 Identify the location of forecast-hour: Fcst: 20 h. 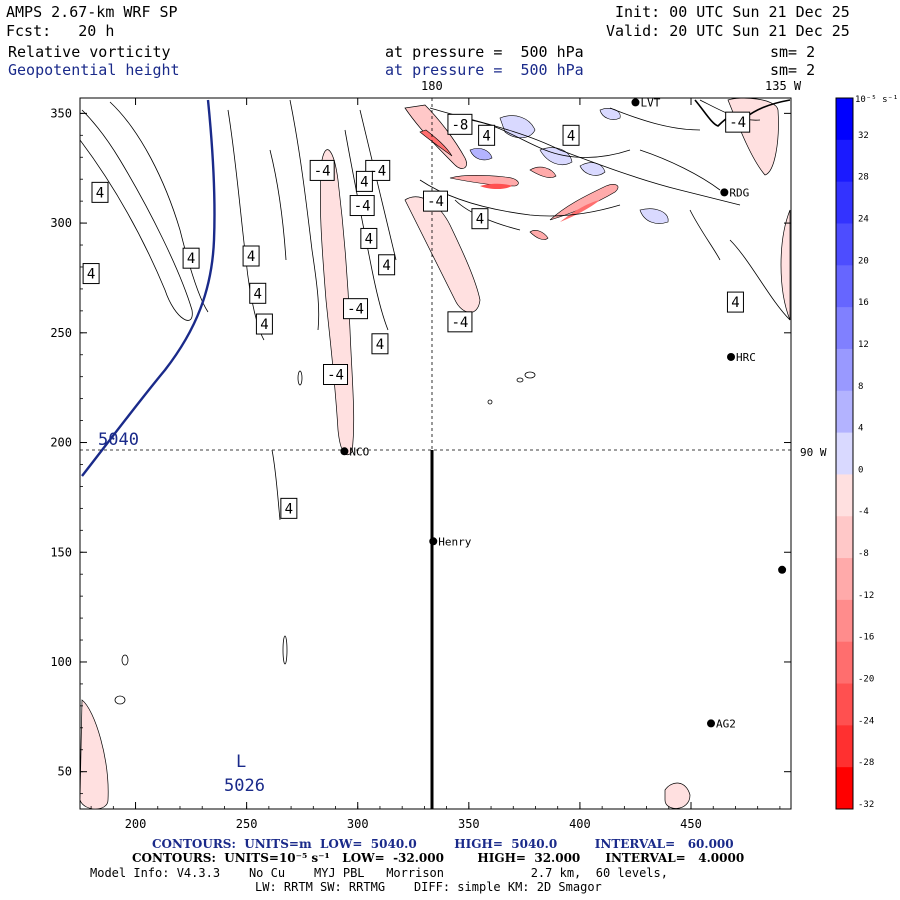
(60, 31).